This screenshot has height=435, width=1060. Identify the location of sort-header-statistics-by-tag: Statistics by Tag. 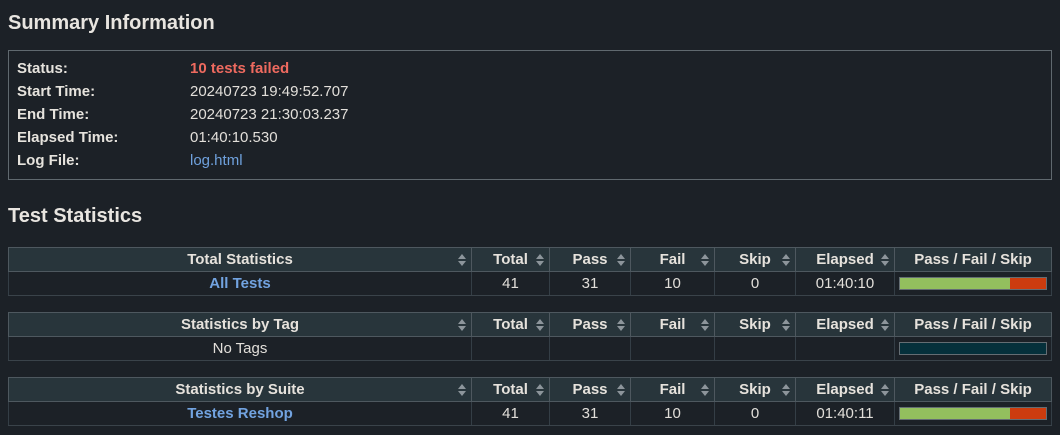
(240, 324).